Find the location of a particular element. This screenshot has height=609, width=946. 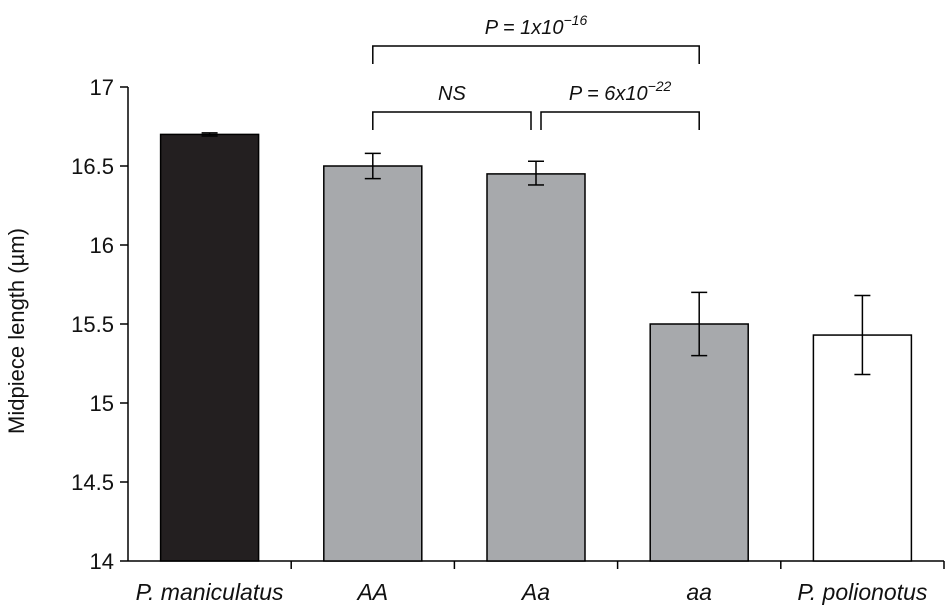

x-tick-label: aa is located at coordinates (699, 592).